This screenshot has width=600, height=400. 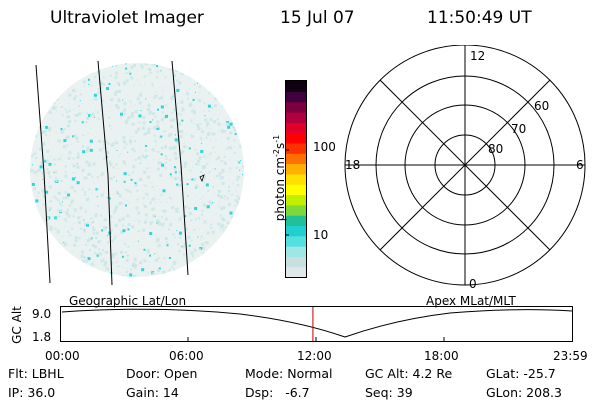 I want to click on colorbar-segment, so click(x=296, y=117).